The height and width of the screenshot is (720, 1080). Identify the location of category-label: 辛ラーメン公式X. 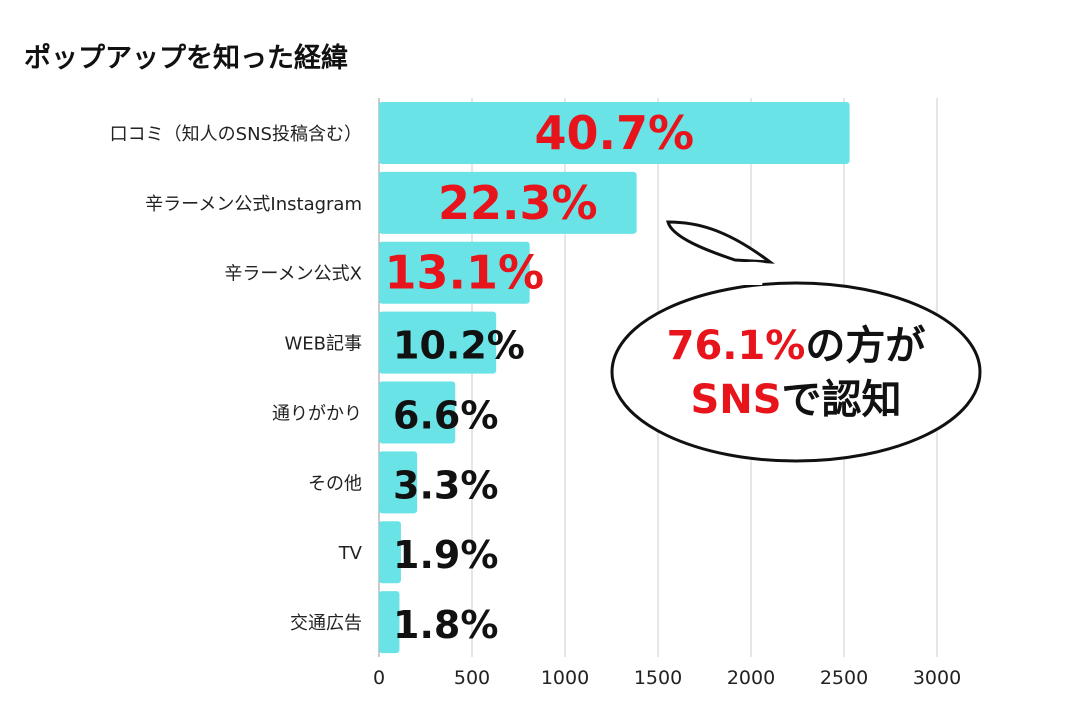
(293, 274).